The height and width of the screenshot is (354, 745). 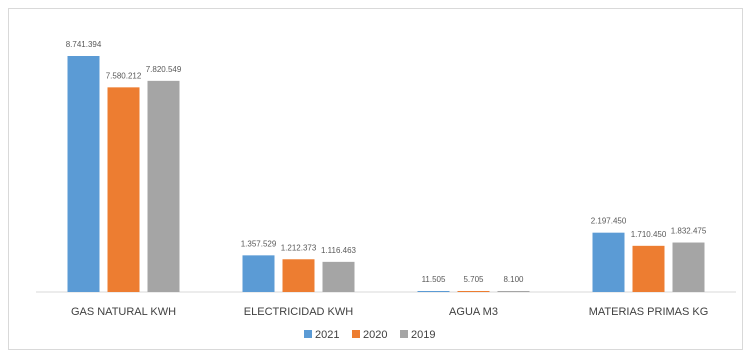 I want to click on data-label-2019-0: 7.820.549, so click(x=164, y=69).